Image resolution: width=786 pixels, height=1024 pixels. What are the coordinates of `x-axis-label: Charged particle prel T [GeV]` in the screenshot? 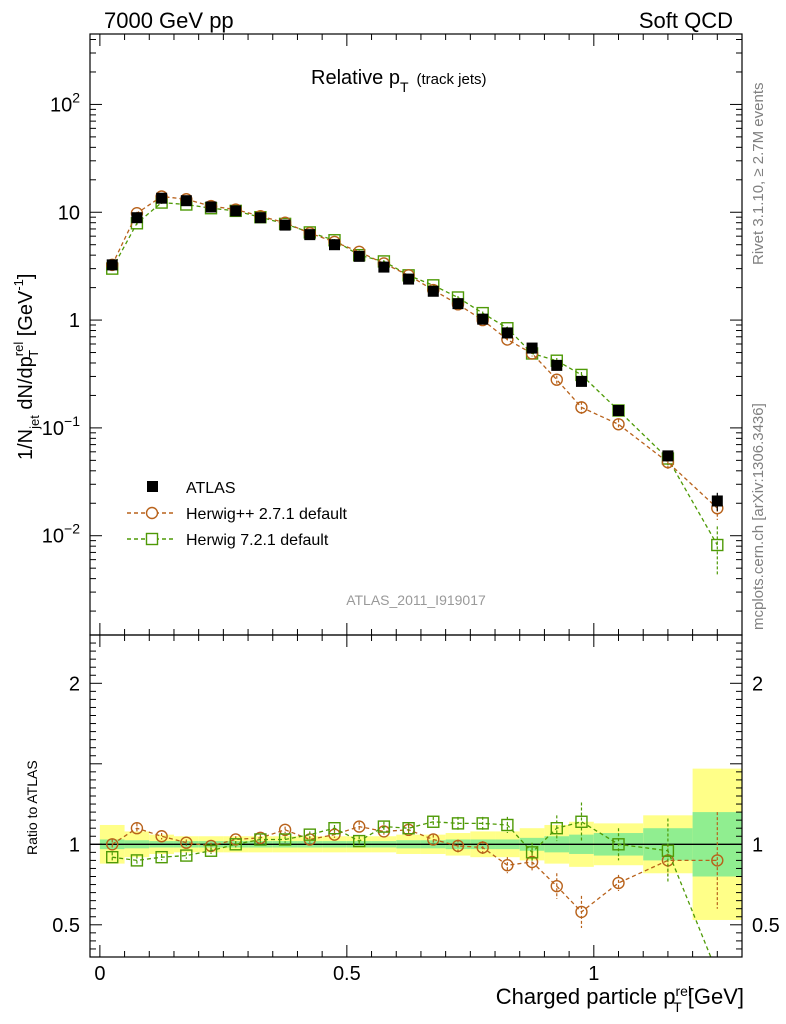 It's located at (620, 999).